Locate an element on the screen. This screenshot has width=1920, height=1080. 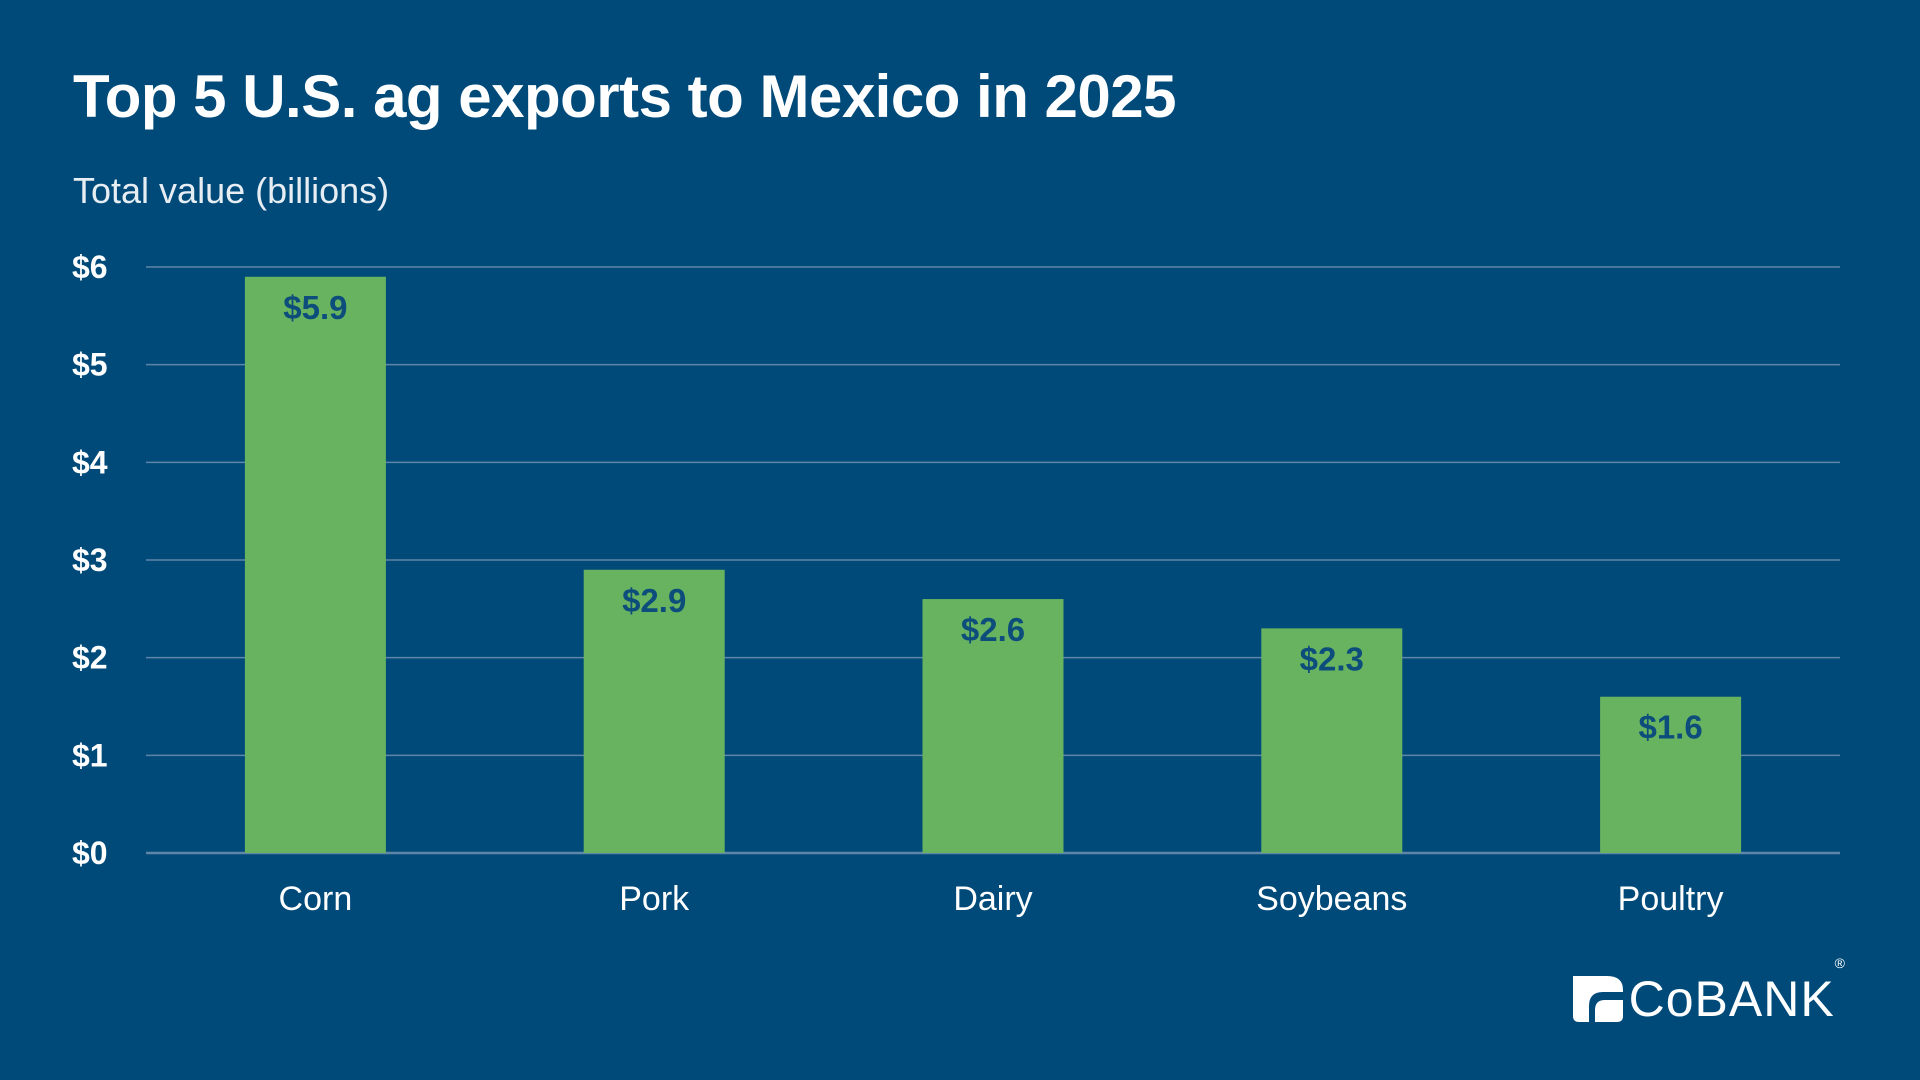
y-tick-label: $0 is located at coordinates (90, 853).